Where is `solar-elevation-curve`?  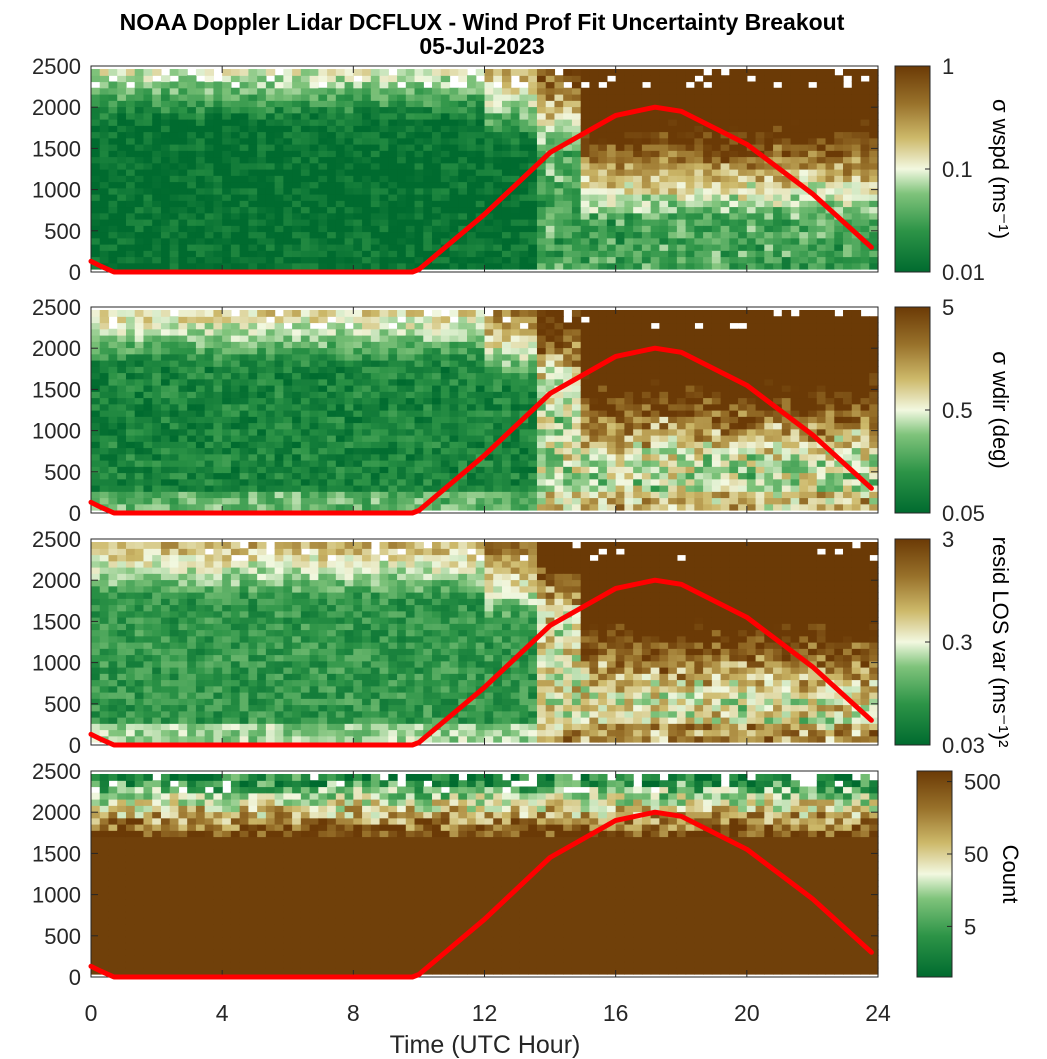 solar-elevation-curve is located at coordinates (481, 189).